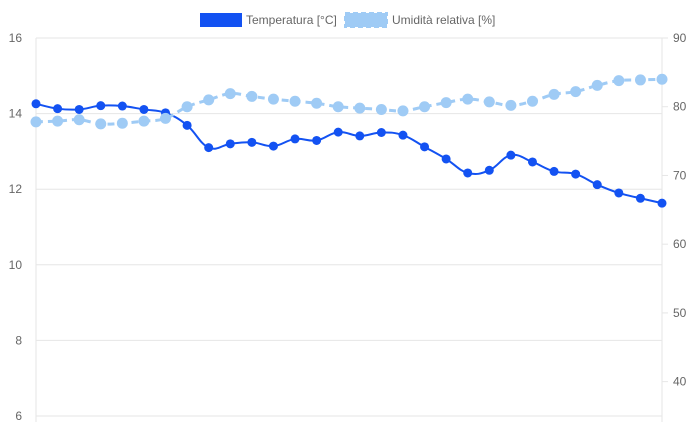 The image size is (697, 422). I want to click on y2-tick-label: 60, so click(680, 244).